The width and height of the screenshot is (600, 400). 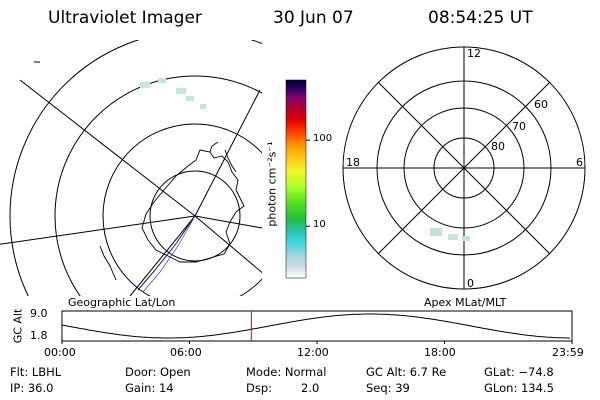 I want to click on mlt-label-left: 18, so click(x=353, y=162).